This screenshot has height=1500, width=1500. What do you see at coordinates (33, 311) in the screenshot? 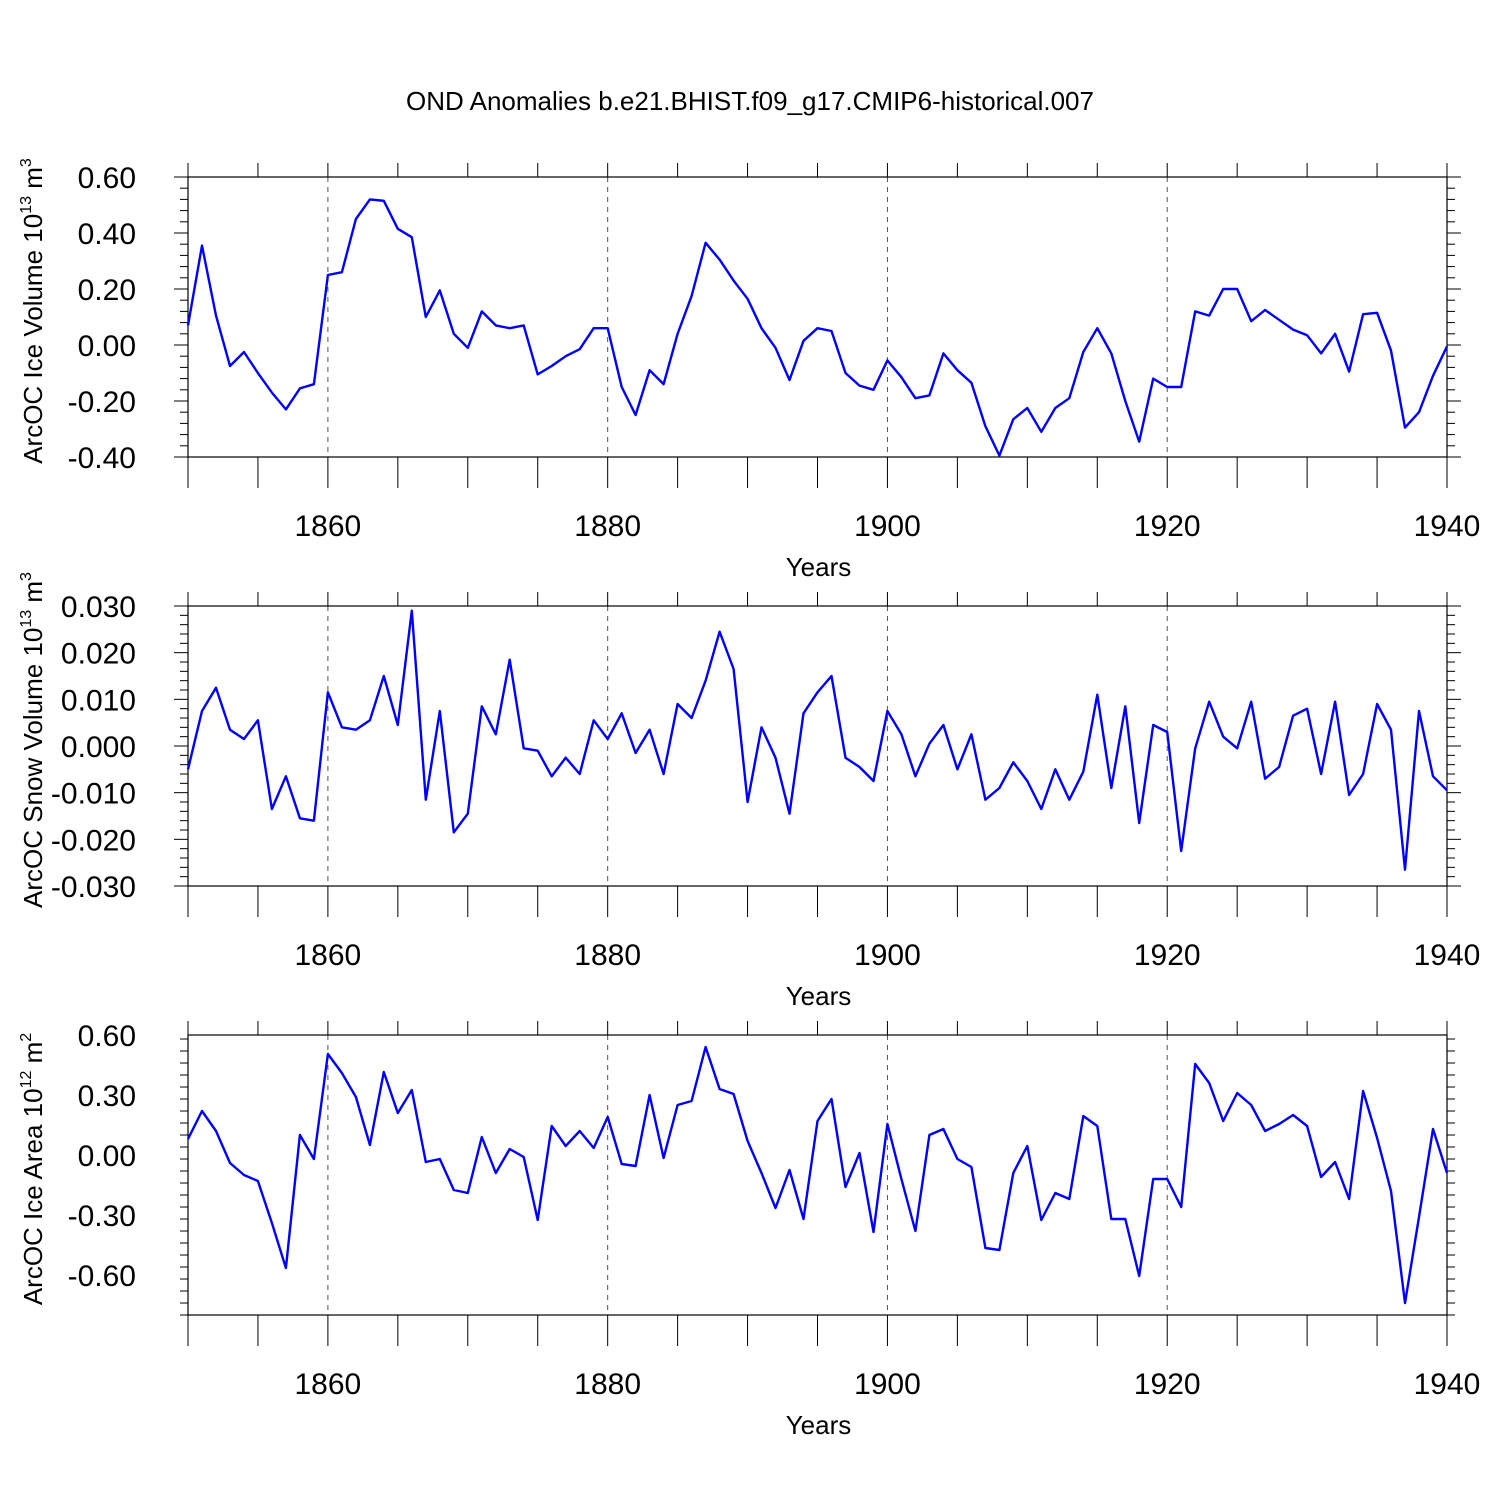
I see `y-axis-label: ArcOC Ice Volume 1013 m3` at bounding box center [33, 311].